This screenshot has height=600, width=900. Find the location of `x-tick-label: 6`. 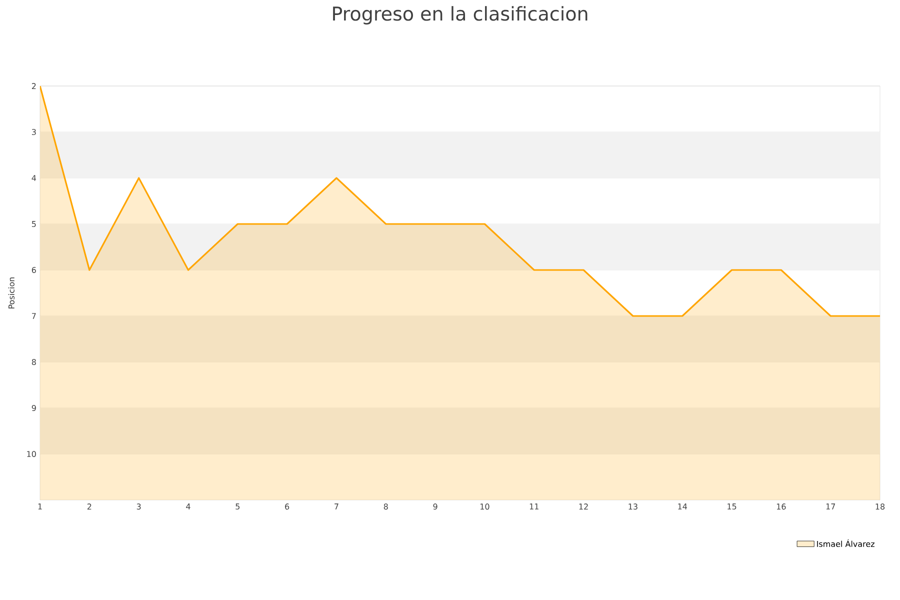

x-tick-label: 6 is located at coordinates (287, 507).